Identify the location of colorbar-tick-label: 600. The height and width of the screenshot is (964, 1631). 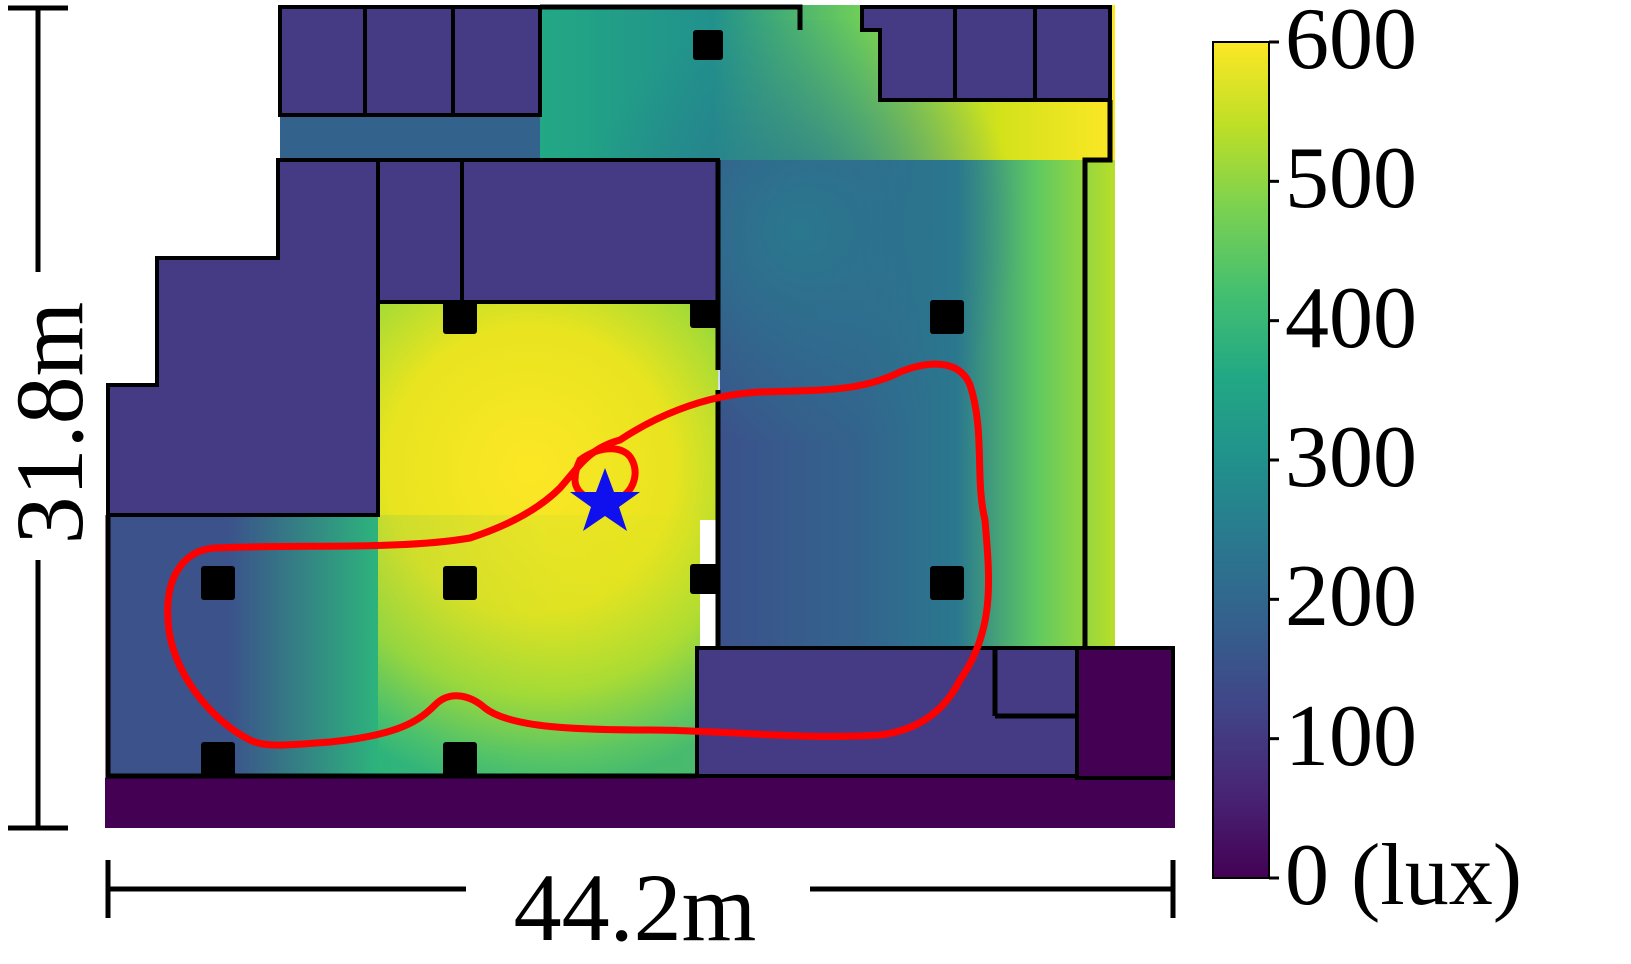
(1351, 44).